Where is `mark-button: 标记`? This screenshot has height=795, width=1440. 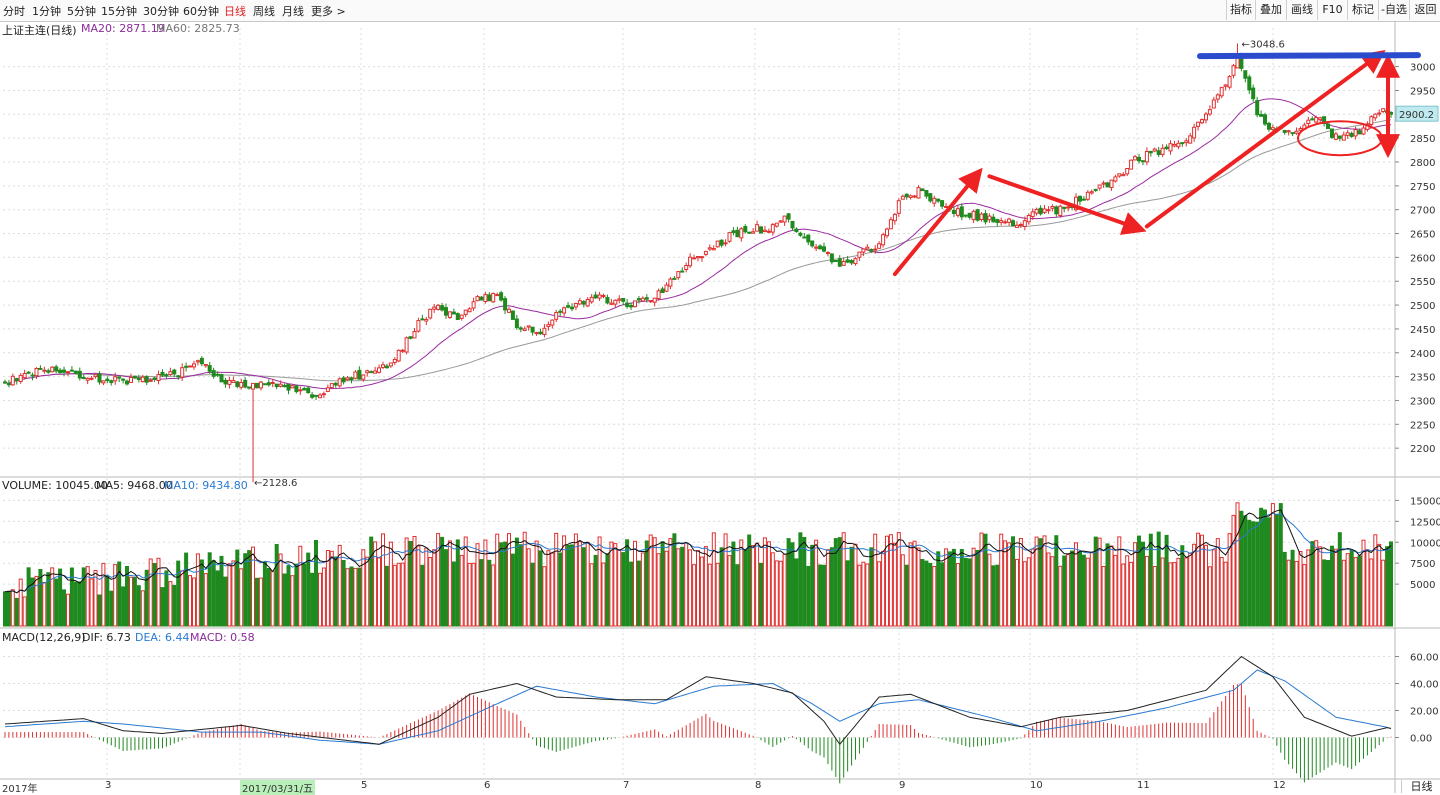 mark-button: 标记 is located at coordinates (1362, 10).